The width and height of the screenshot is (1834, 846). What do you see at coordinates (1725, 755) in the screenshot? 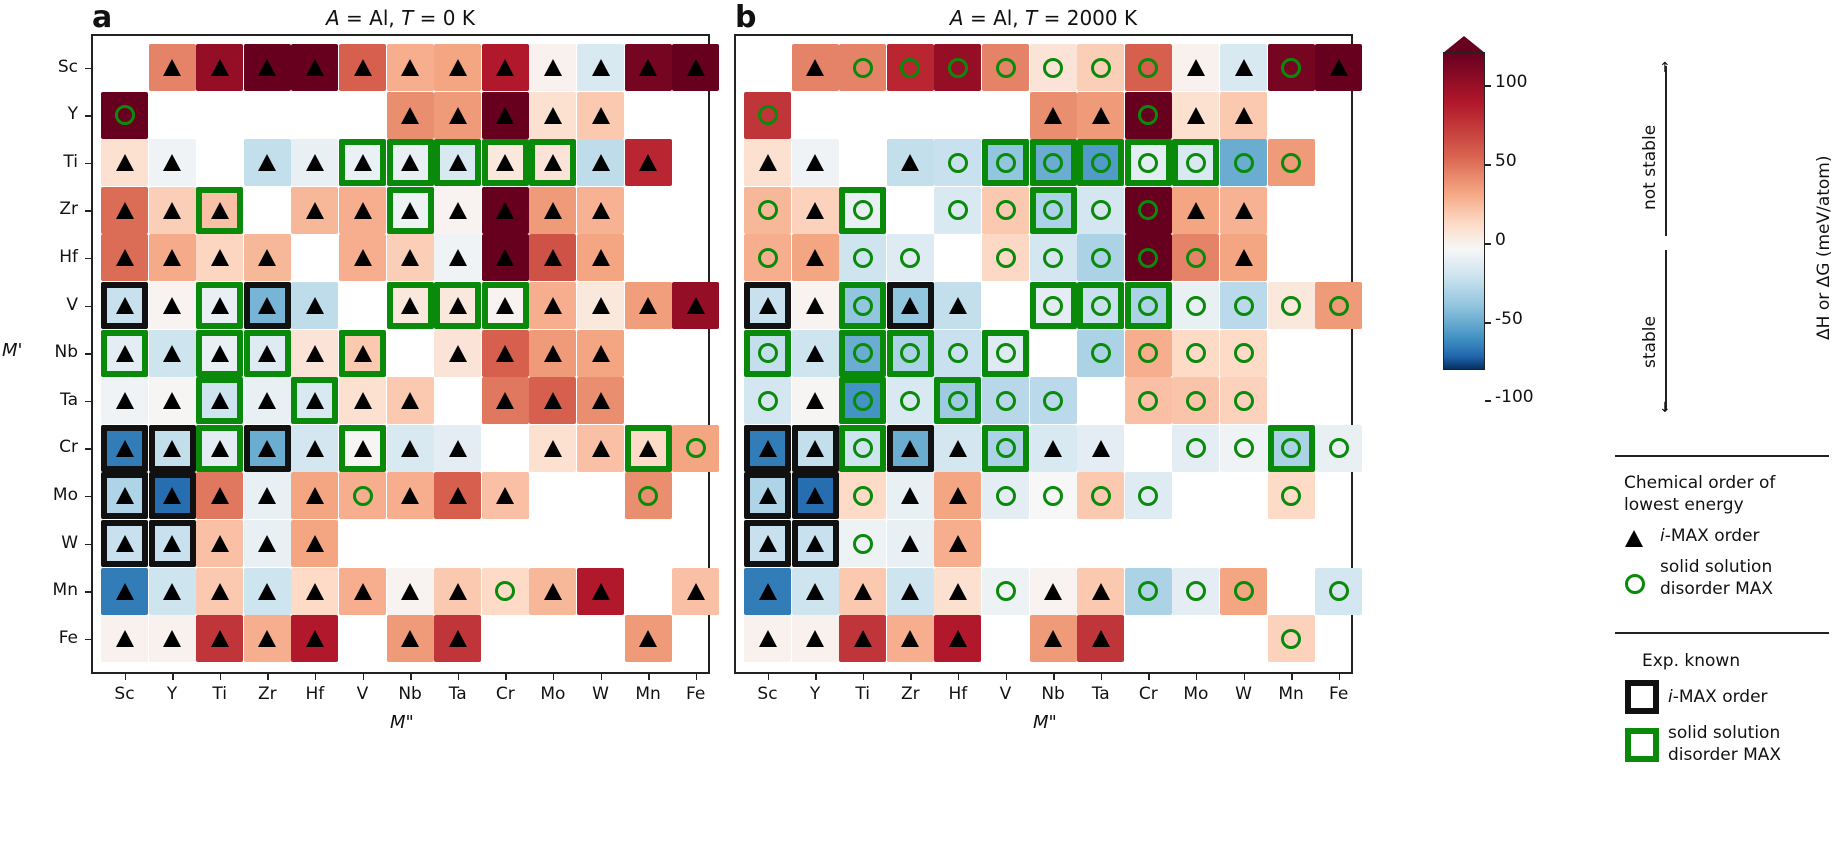
I see `legend-exp-ss-line2: disorder MAX` at bounding box center [1725, 755].